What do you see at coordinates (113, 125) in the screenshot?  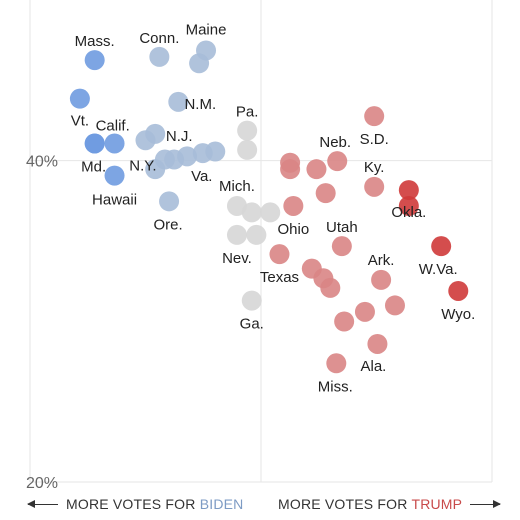 I see `point-label: Calif.` at bounding box center [113, 125].